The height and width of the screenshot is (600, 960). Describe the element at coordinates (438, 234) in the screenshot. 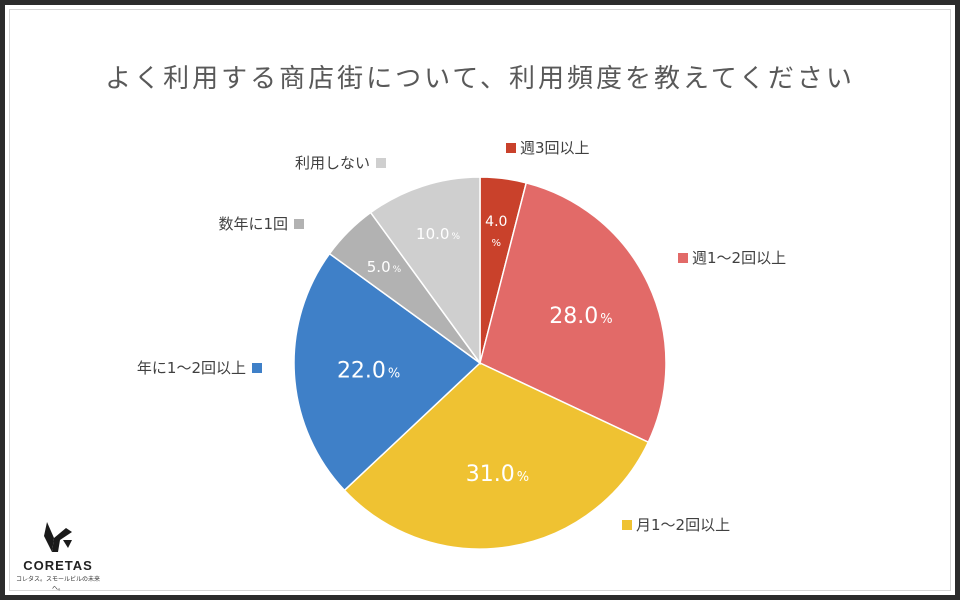

I see `data-label-6: 10.0%` at that location.